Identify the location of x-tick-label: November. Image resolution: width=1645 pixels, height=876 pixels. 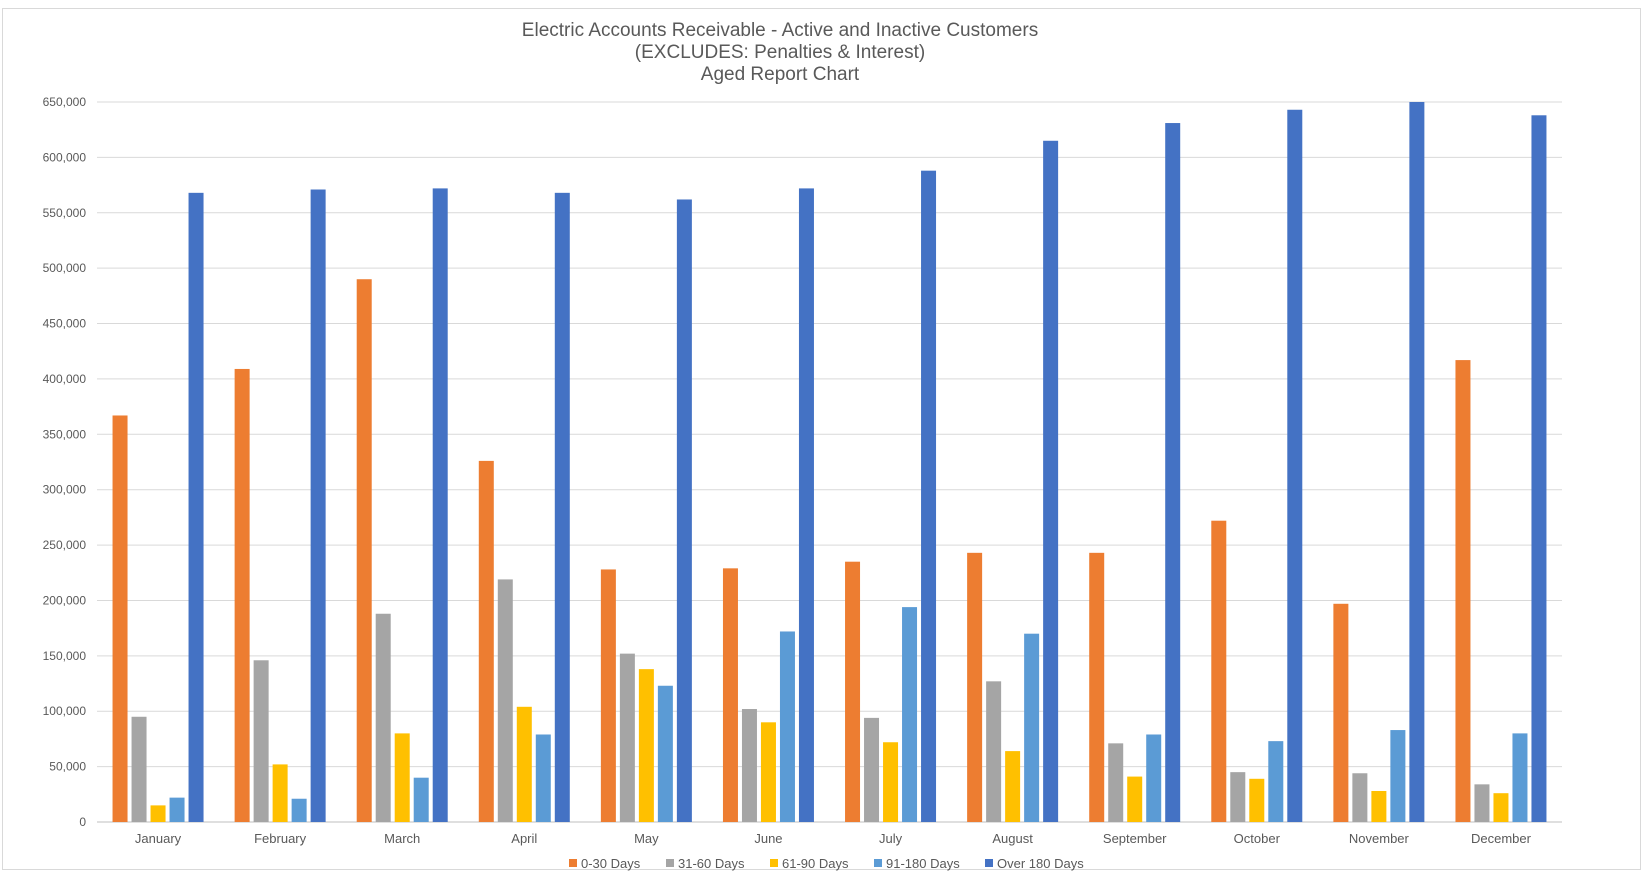
(1379, 838).